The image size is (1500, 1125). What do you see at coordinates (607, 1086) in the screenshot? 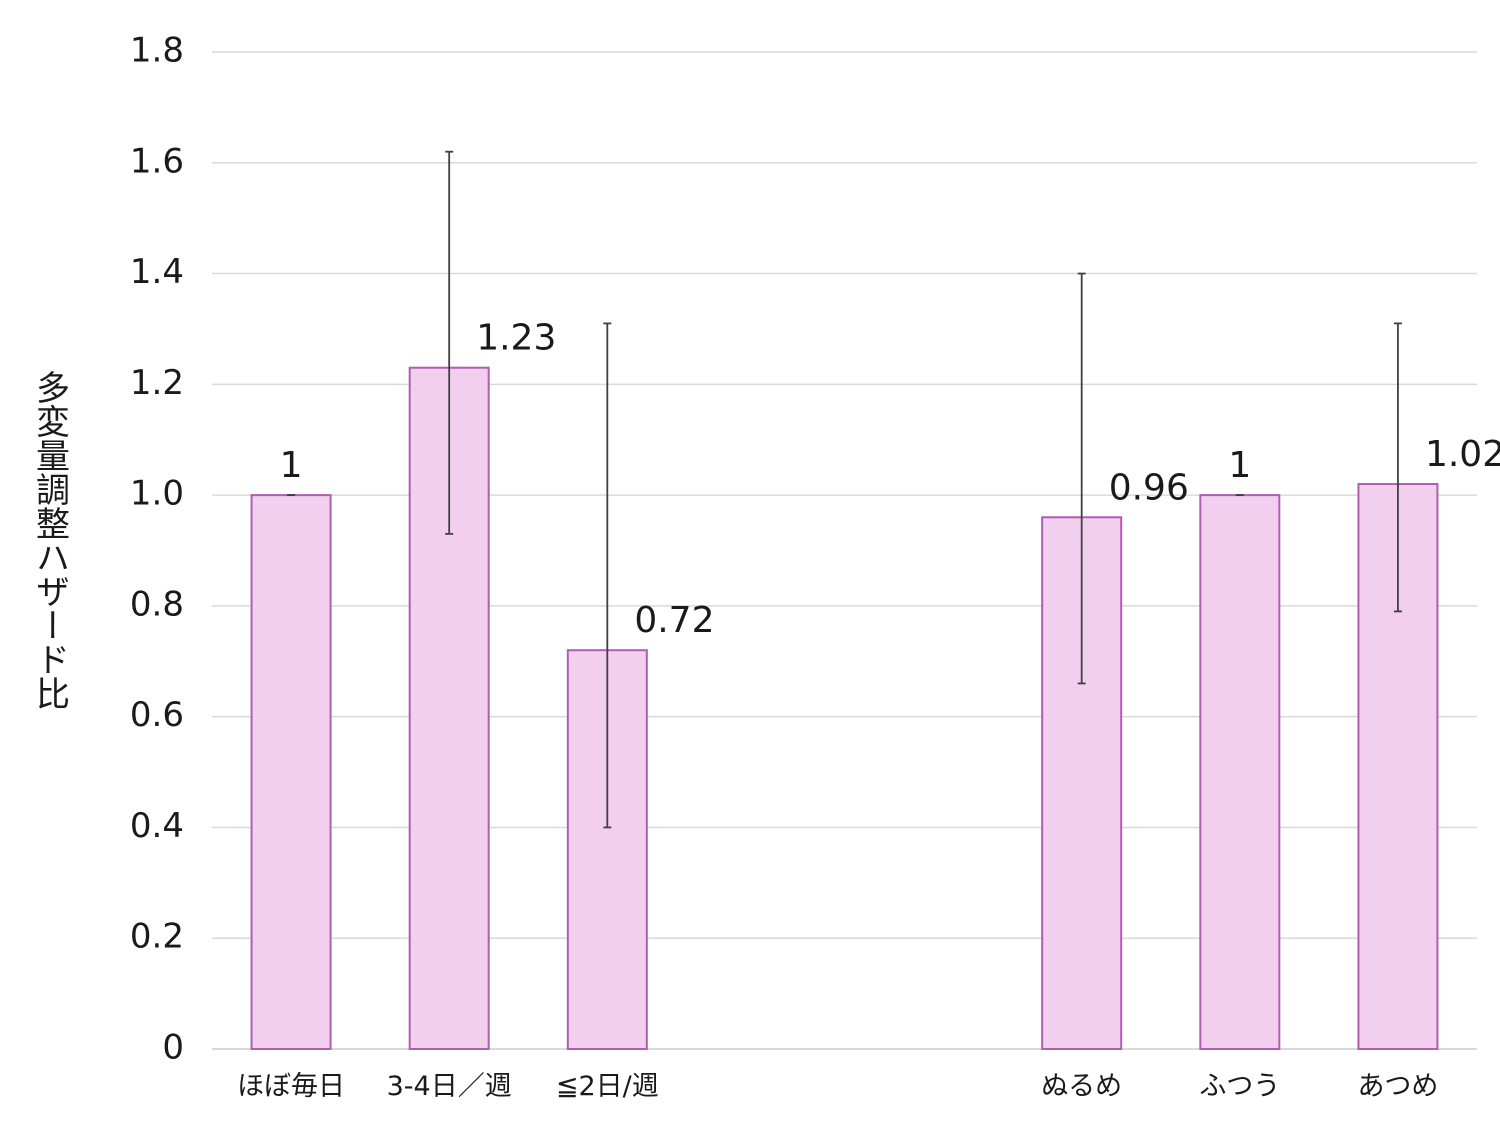
I see `category-label: ≦2日/週` at bounding box center [607, 1086].